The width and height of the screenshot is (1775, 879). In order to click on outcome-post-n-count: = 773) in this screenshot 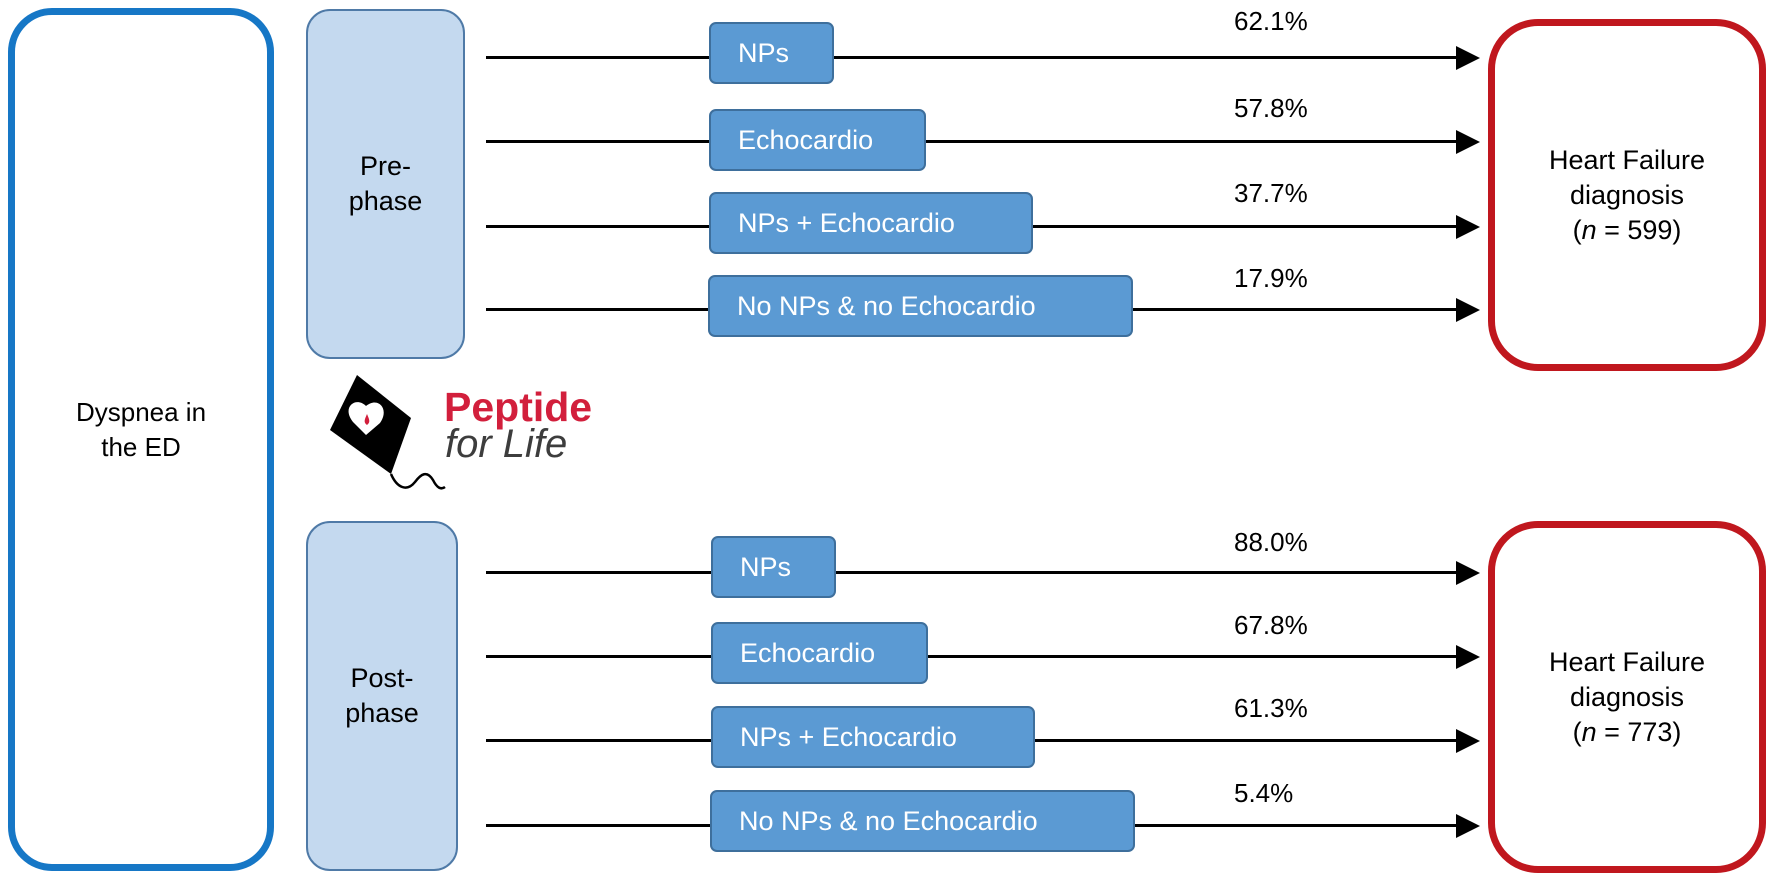, I will do `click(1639, 731)`.